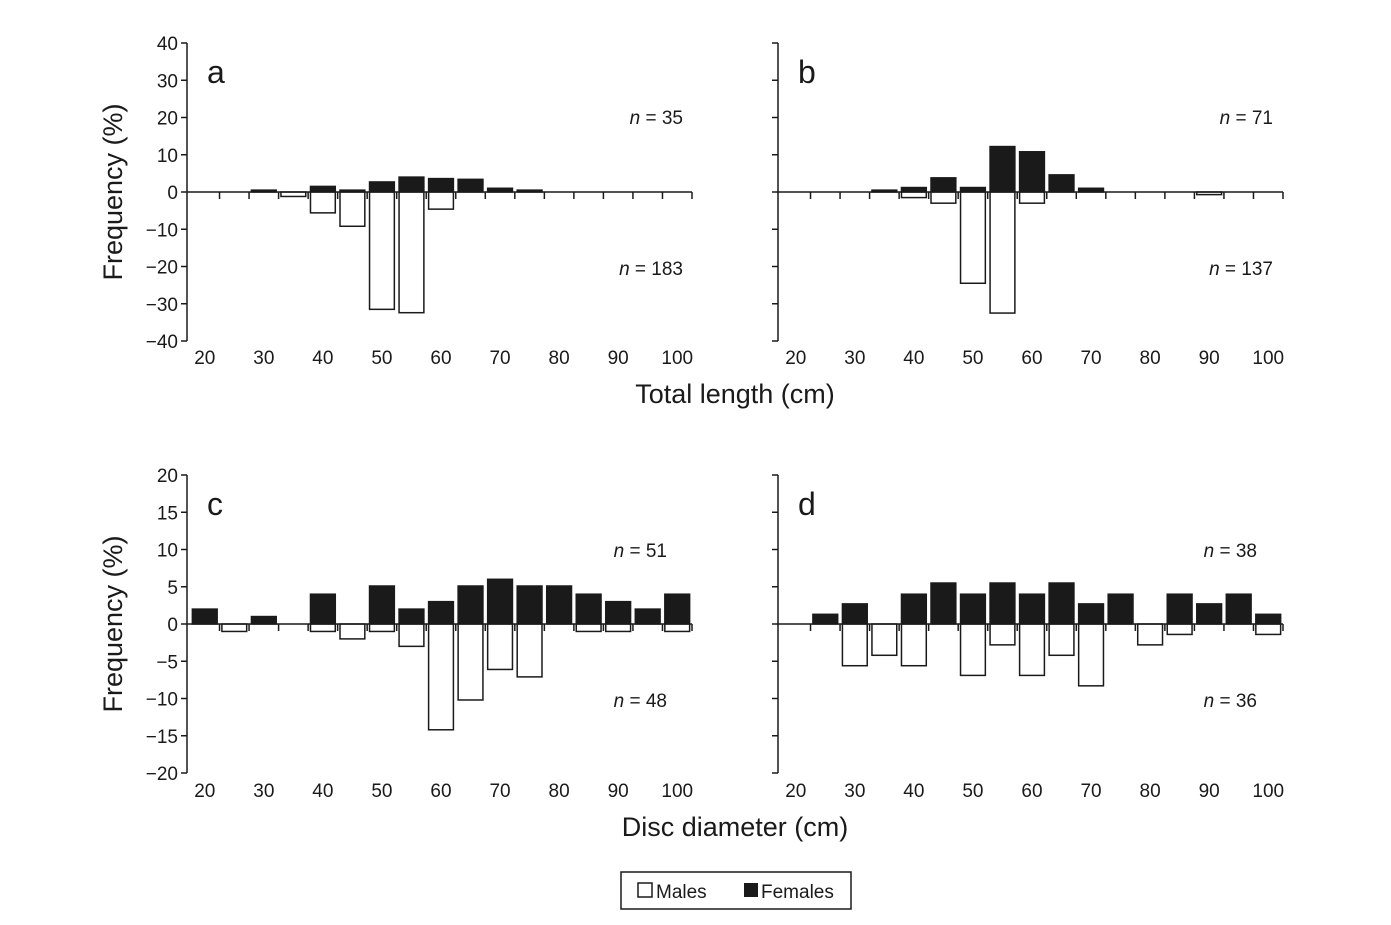  I want to click on n-value: = 71, so click(1254, 118).